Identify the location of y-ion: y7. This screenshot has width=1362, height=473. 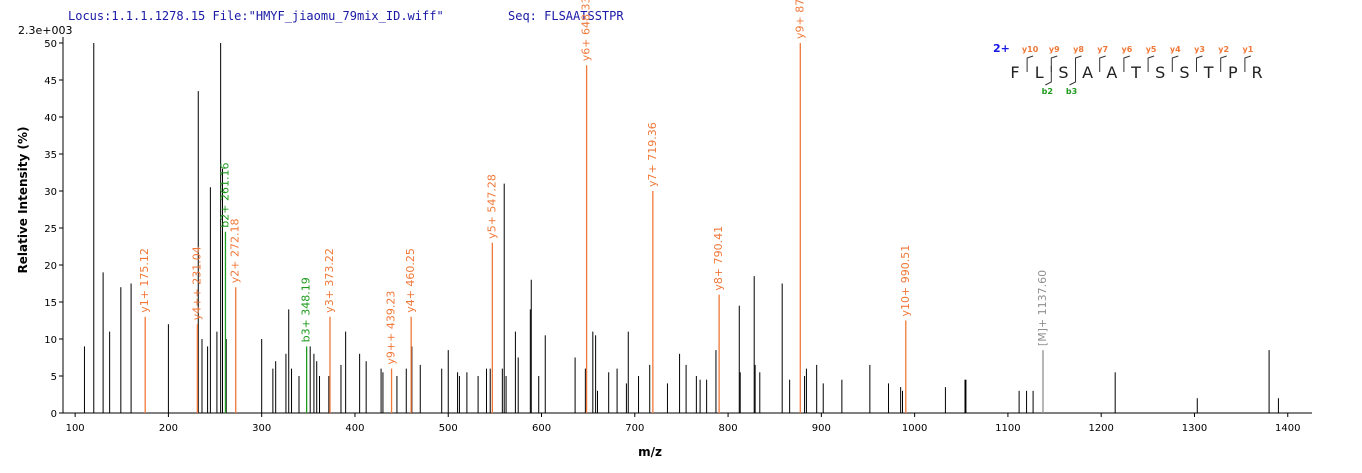
(1102, 49).